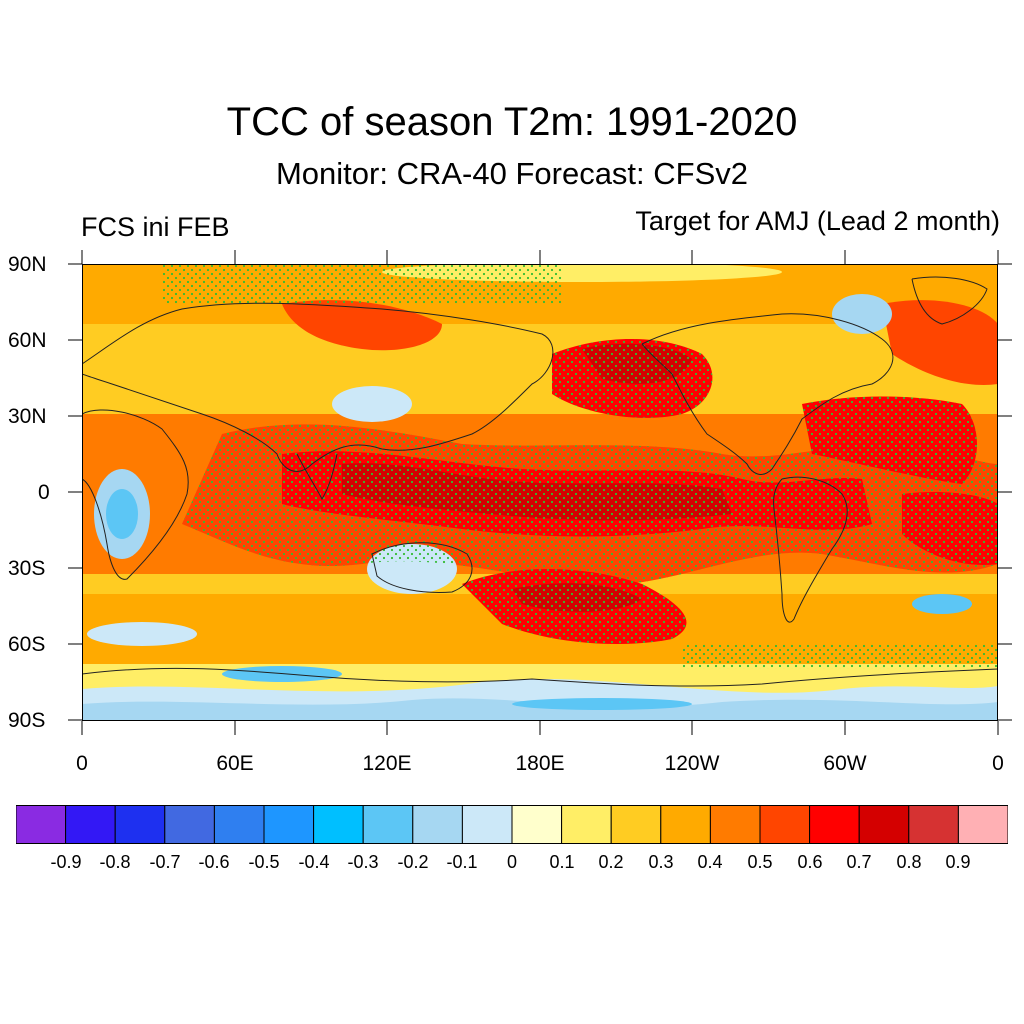 The height and width of the screenshot is (1024, 1024). What do you see at coordinates (540, 763) in the screenshot?
I see `x-tick-label-180e: 180E` at bounding box center [540, 763].